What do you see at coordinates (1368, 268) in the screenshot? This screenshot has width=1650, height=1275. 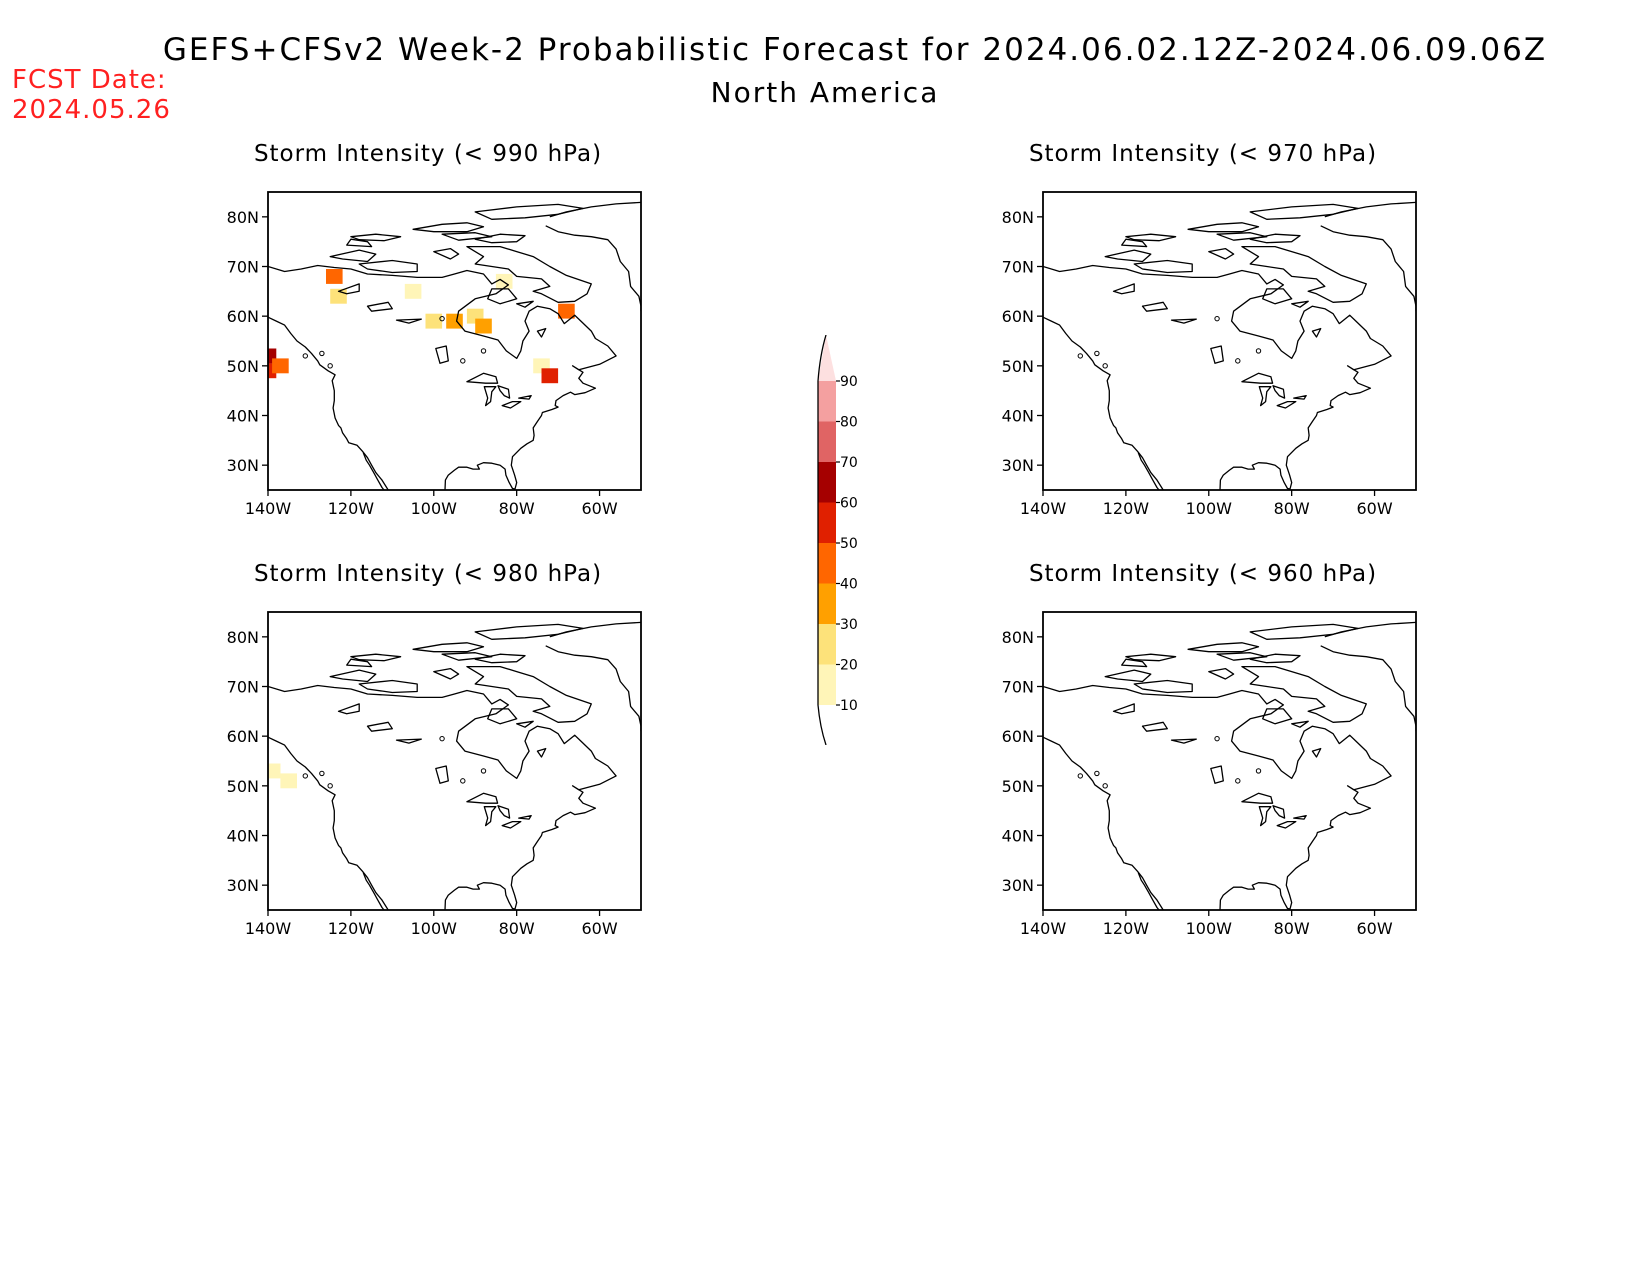 I see `coastline-greenland` at bounding box center [1368, 268].